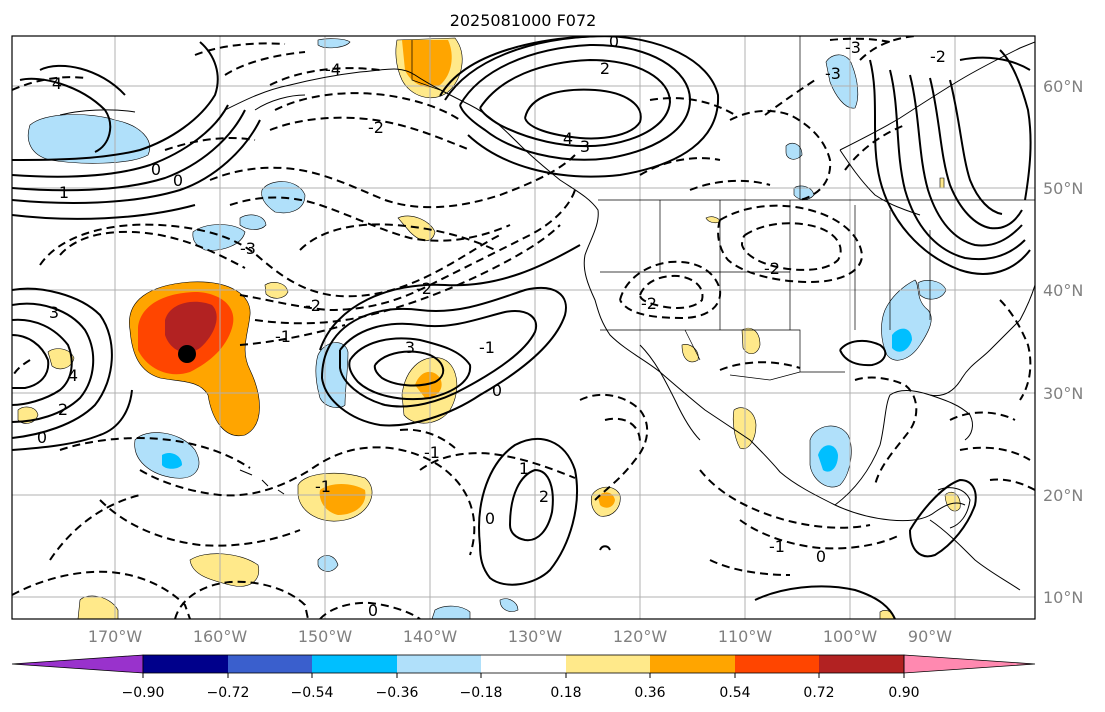 Image resolution: width=1105 pixels, height=712 pixels. What do you see at coordinates (143, 693) in the screenshot?
I see `colorbar-tick-label: −0.90` at bounding box center [143, 693].